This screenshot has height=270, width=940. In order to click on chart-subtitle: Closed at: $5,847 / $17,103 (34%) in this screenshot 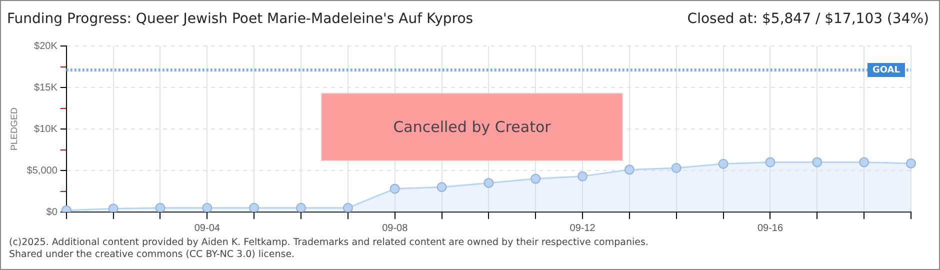, I will do `click(808, 19)`.